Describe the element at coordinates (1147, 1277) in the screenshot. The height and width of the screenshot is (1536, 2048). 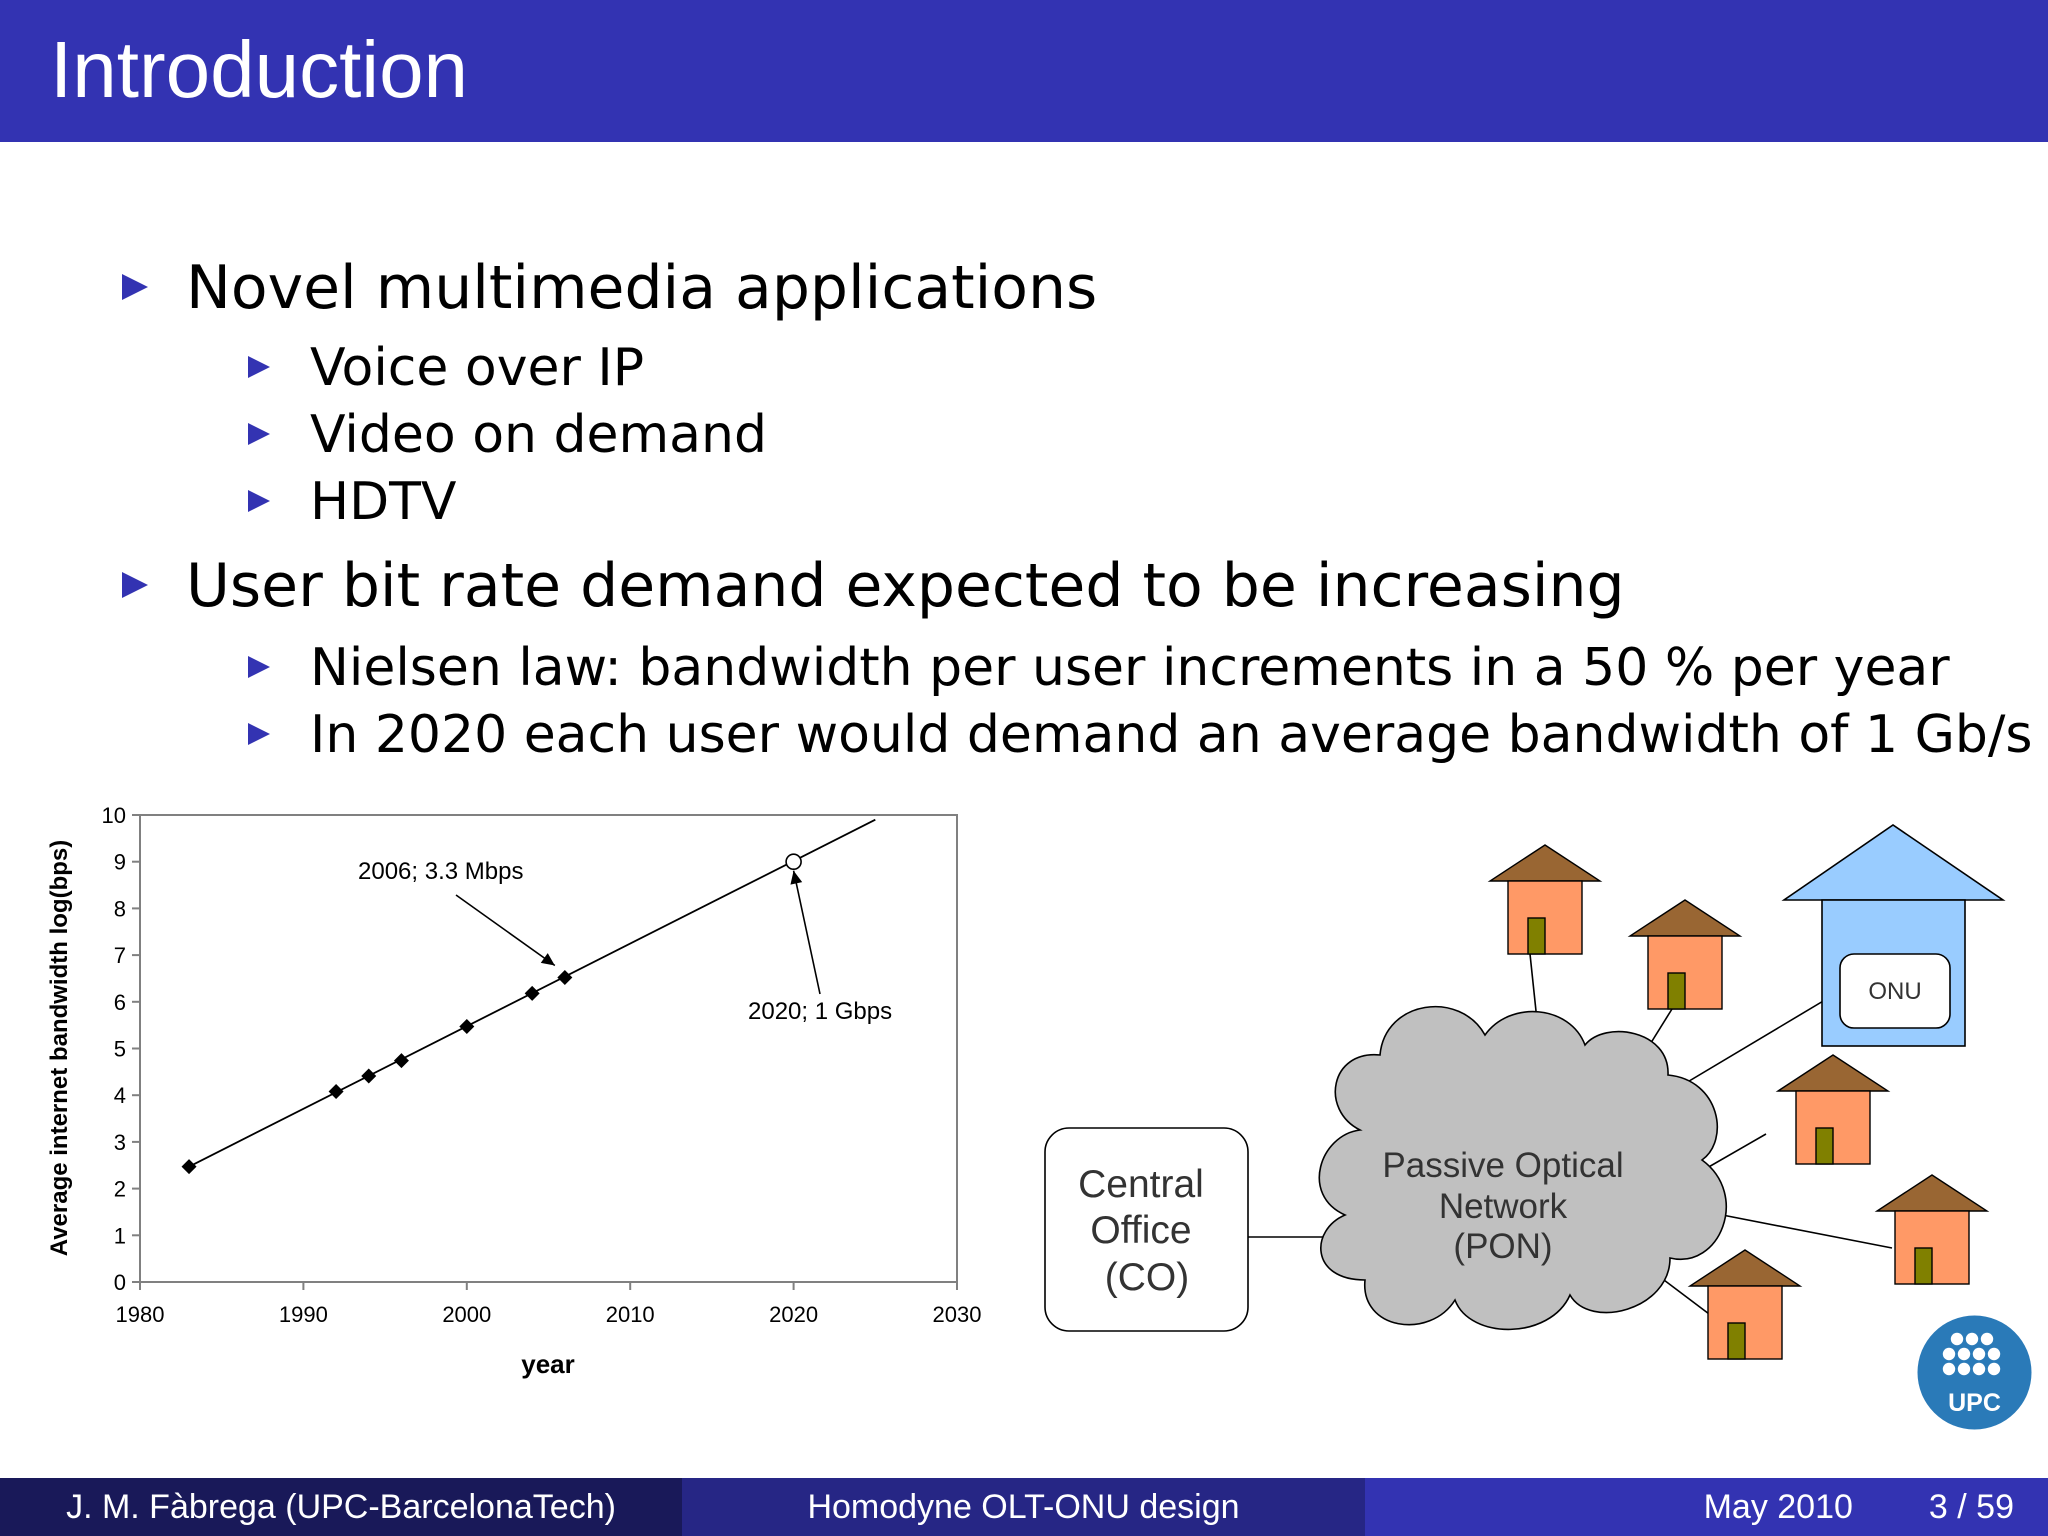
I see `co-label-3: (CO)` at that location.